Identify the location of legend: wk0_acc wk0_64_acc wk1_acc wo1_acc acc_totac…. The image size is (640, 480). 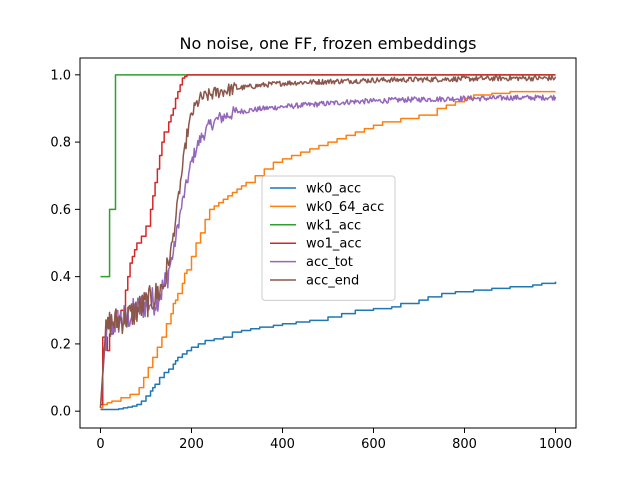
(328, 238).